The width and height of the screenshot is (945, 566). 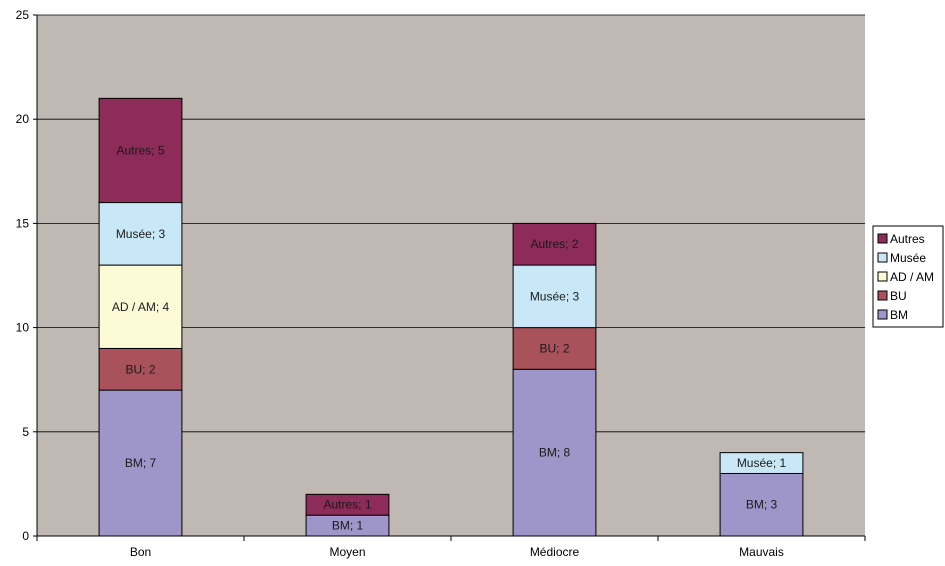 I want to click on y-tick-label: 0, so click(x=25, y=536).